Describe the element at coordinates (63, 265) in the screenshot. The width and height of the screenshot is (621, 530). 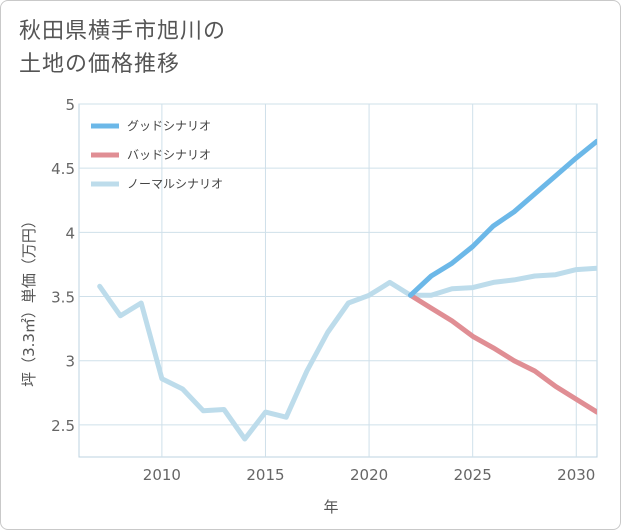
I see `y-tick-labels: 2.5 3 3.5 4 4.5 5` at that location.